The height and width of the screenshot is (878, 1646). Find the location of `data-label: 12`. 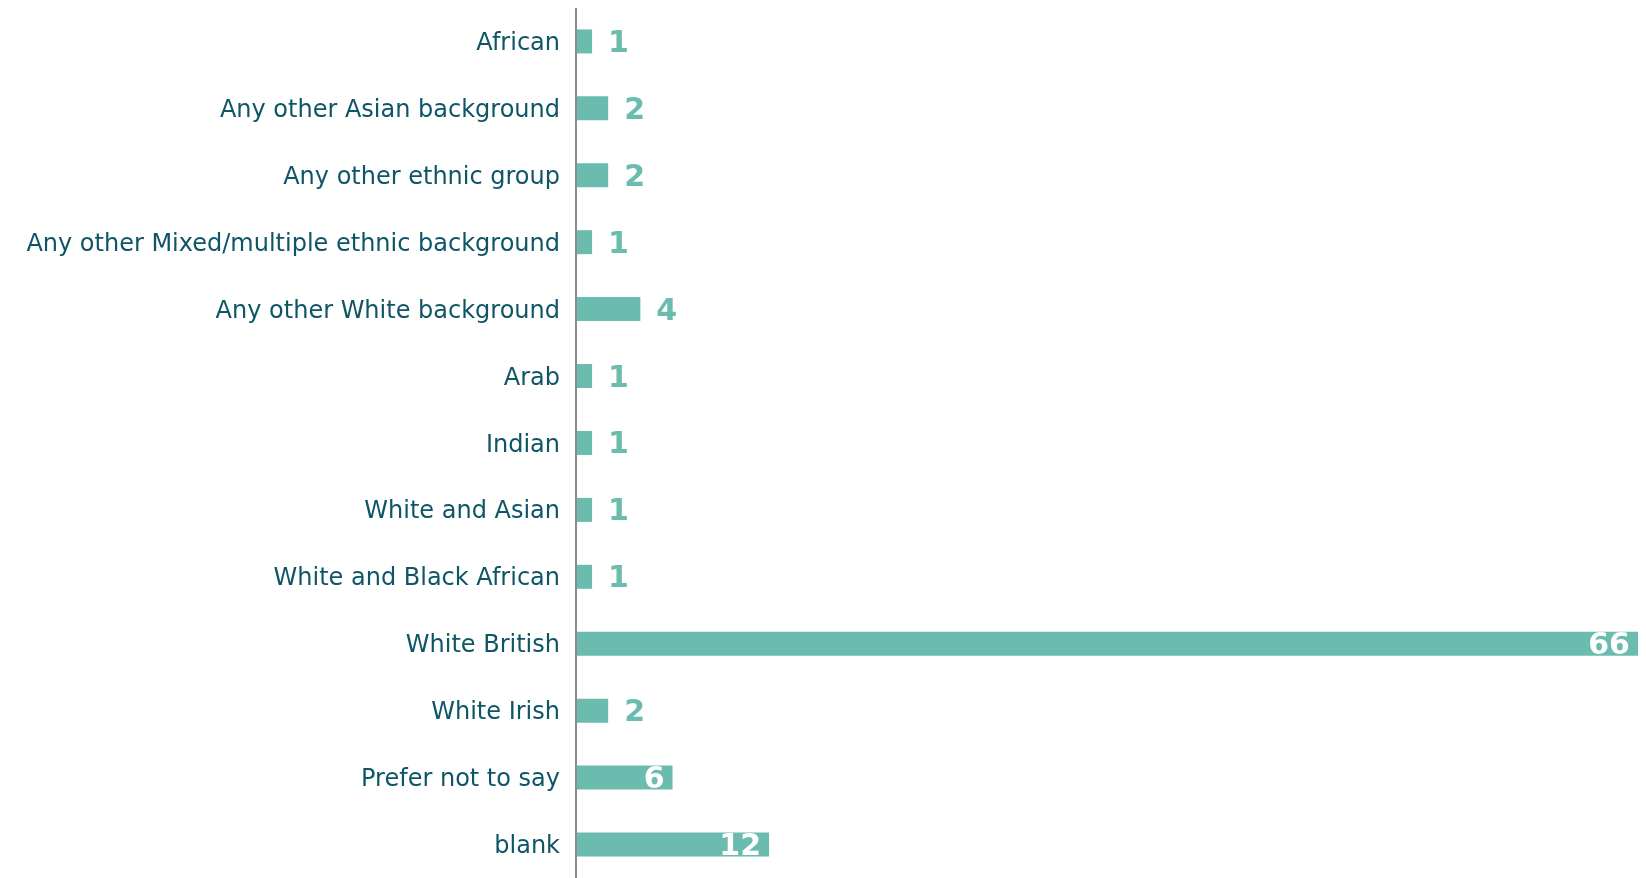

data-label: 12 is located at coordinates (740, 844).